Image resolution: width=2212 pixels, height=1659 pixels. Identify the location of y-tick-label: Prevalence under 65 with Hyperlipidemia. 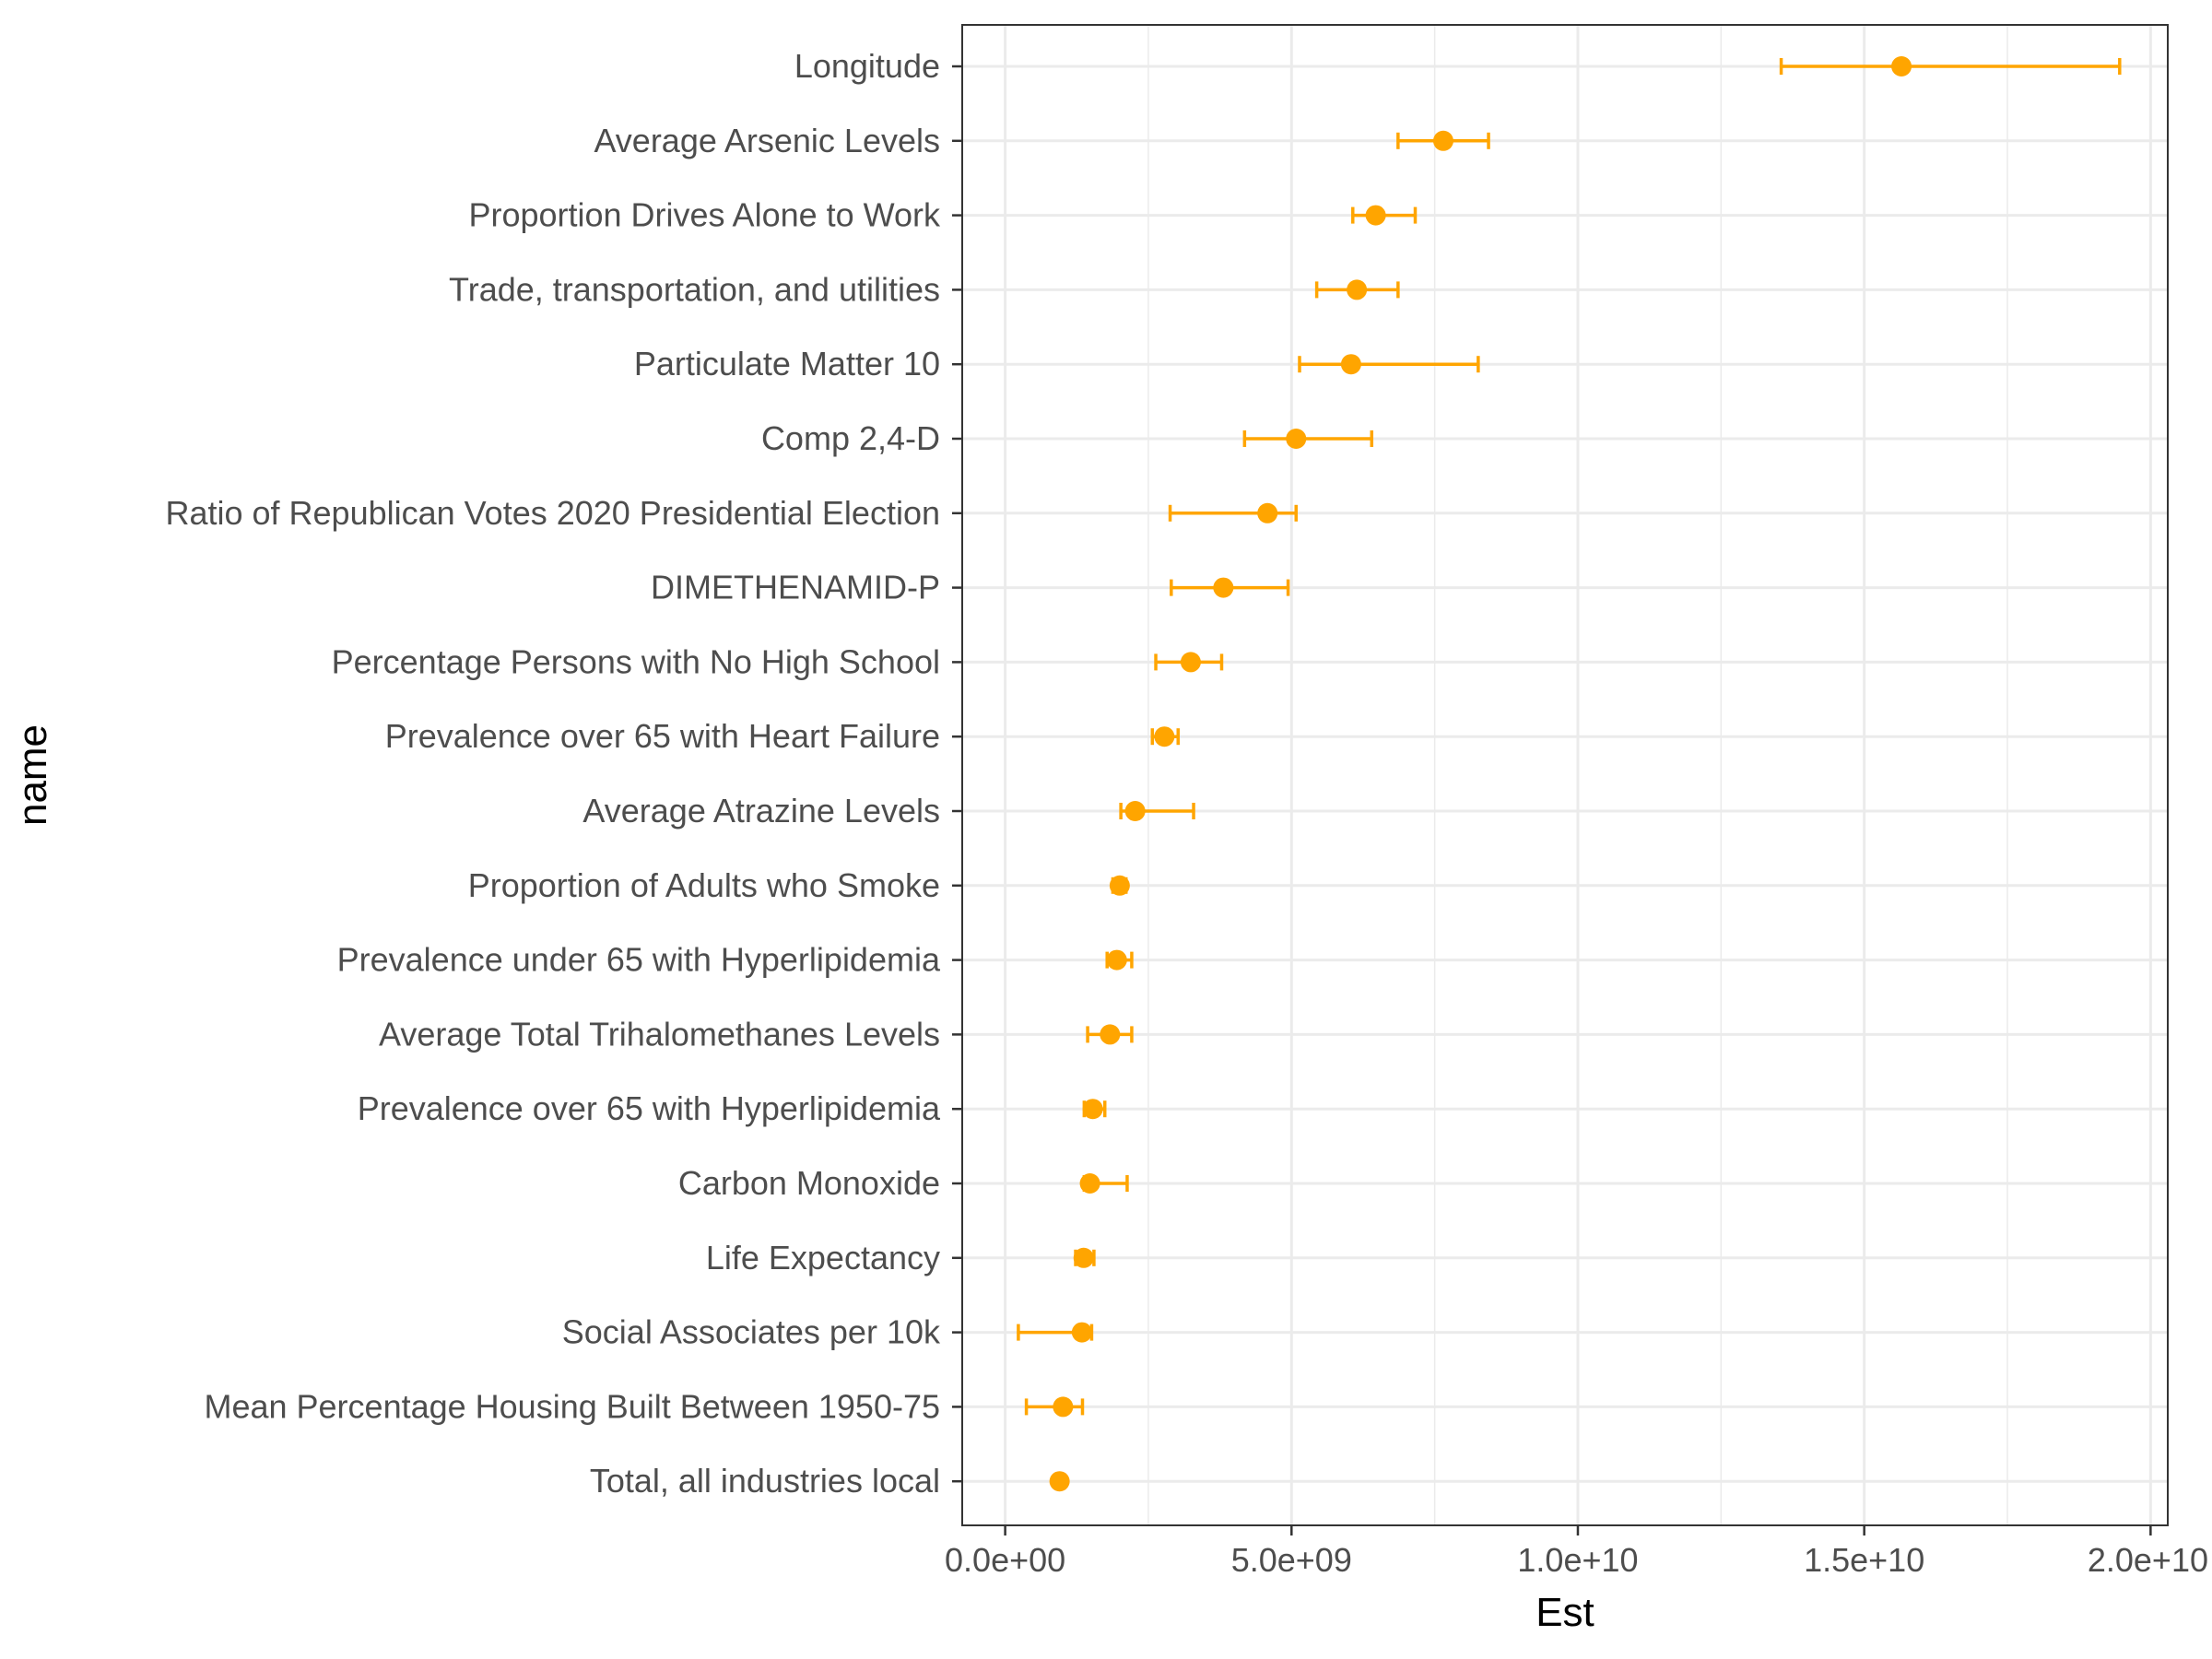
(639, 960).